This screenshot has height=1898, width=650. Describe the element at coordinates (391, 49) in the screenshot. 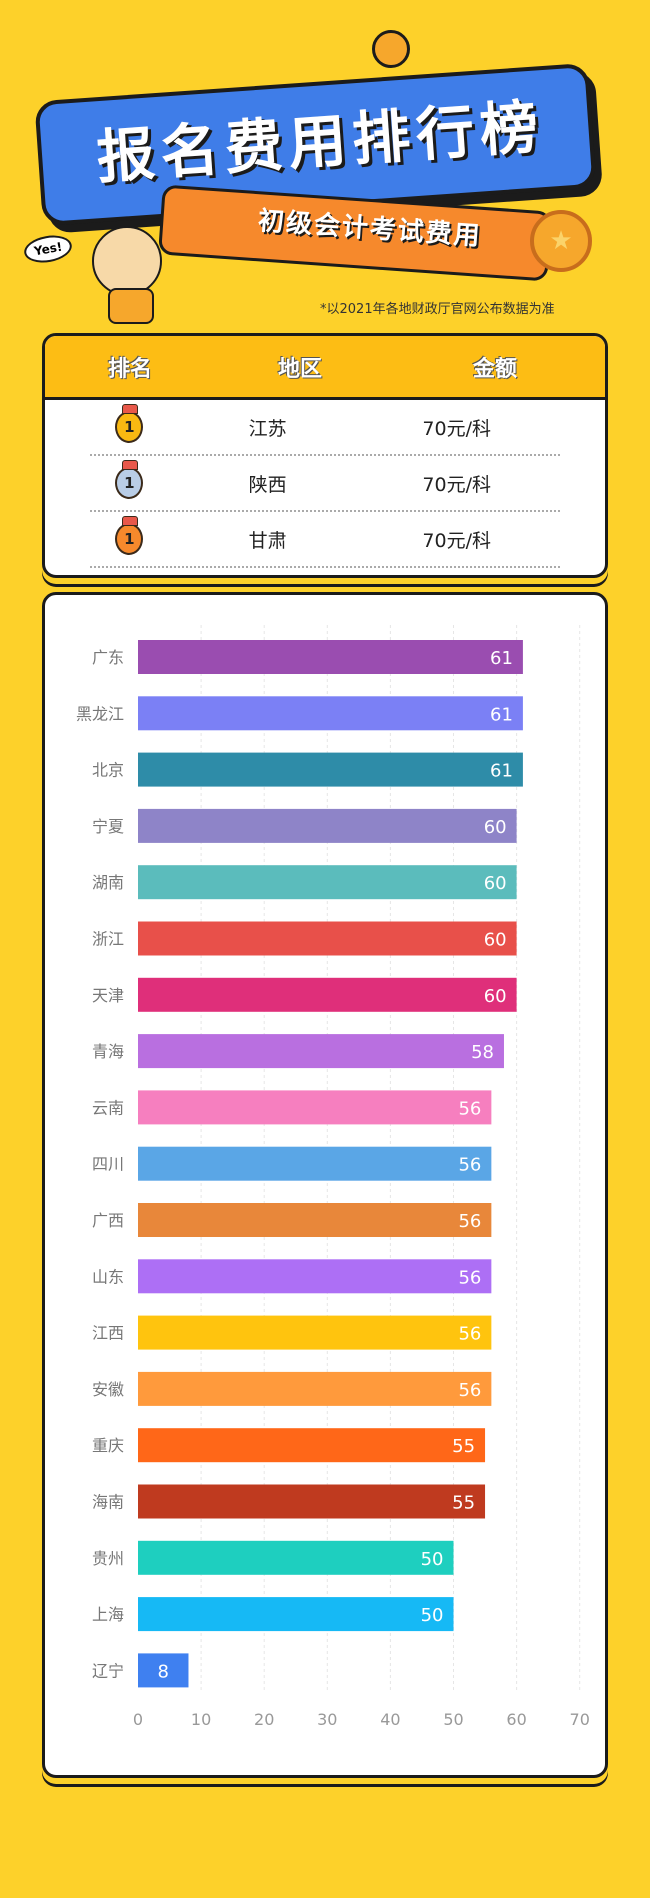

I see `coin-decoration` at that location.